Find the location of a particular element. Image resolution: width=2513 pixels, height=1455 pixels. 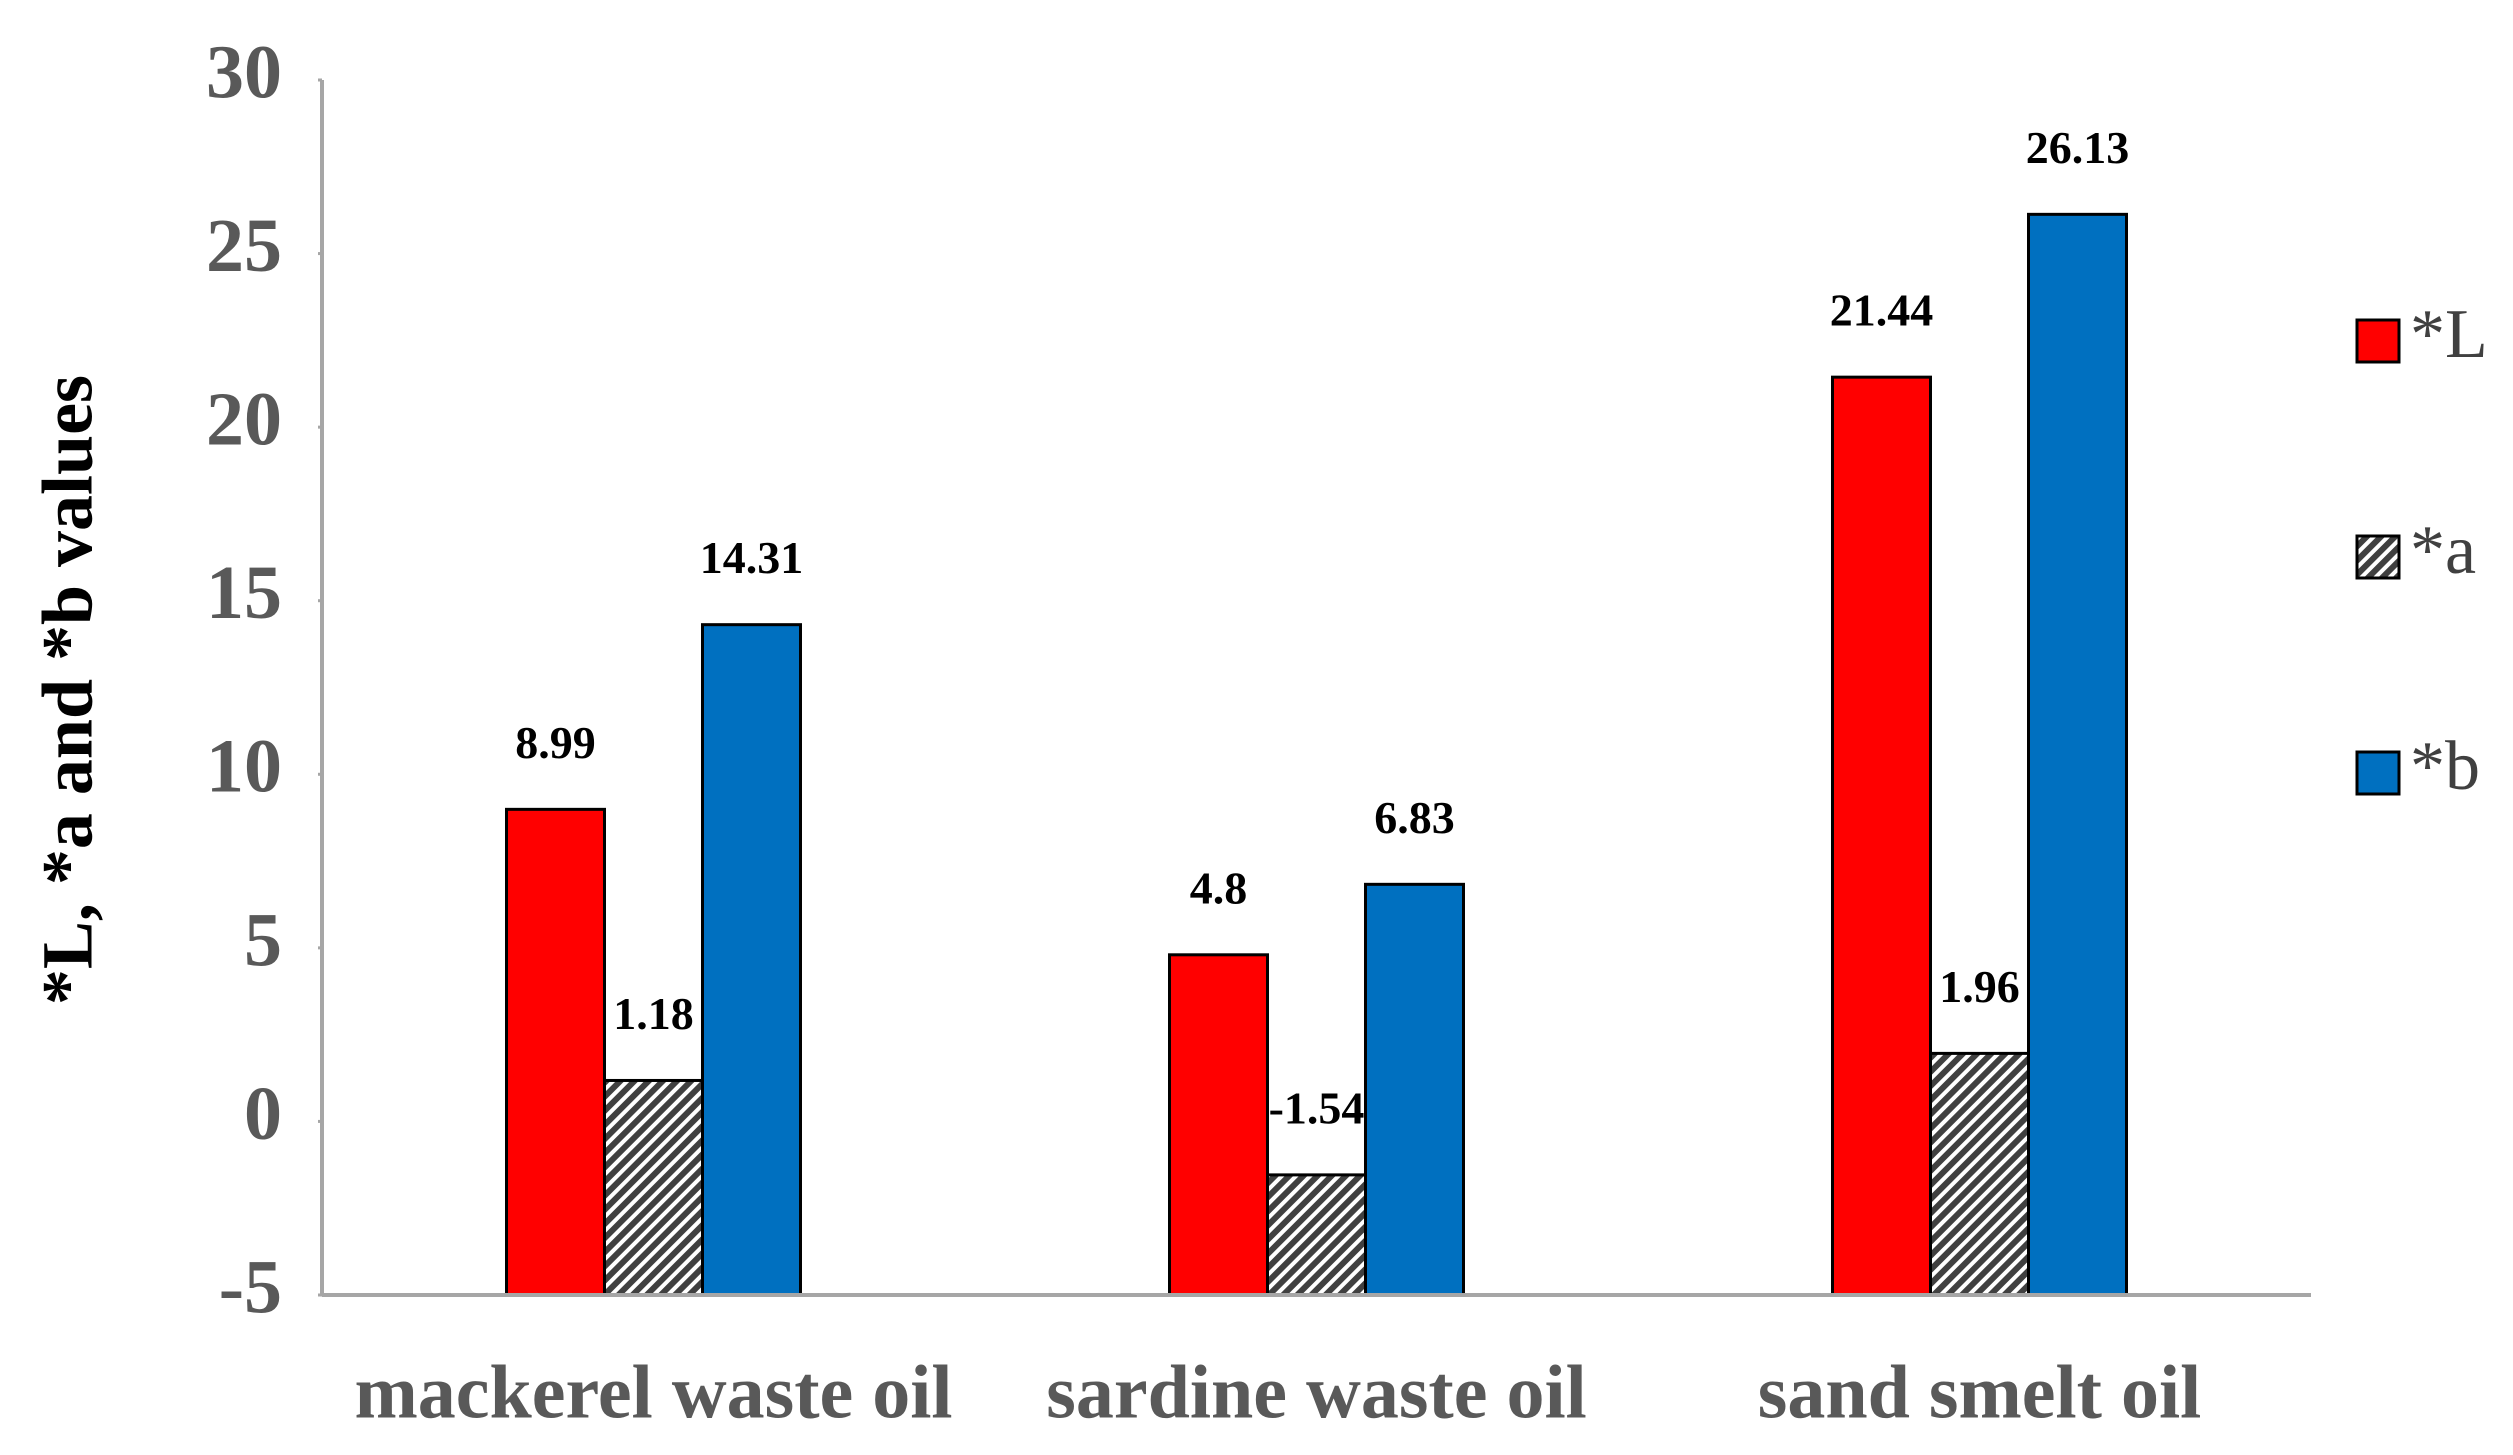

value-label: 6.83 is located at coordinates (1414, 817).